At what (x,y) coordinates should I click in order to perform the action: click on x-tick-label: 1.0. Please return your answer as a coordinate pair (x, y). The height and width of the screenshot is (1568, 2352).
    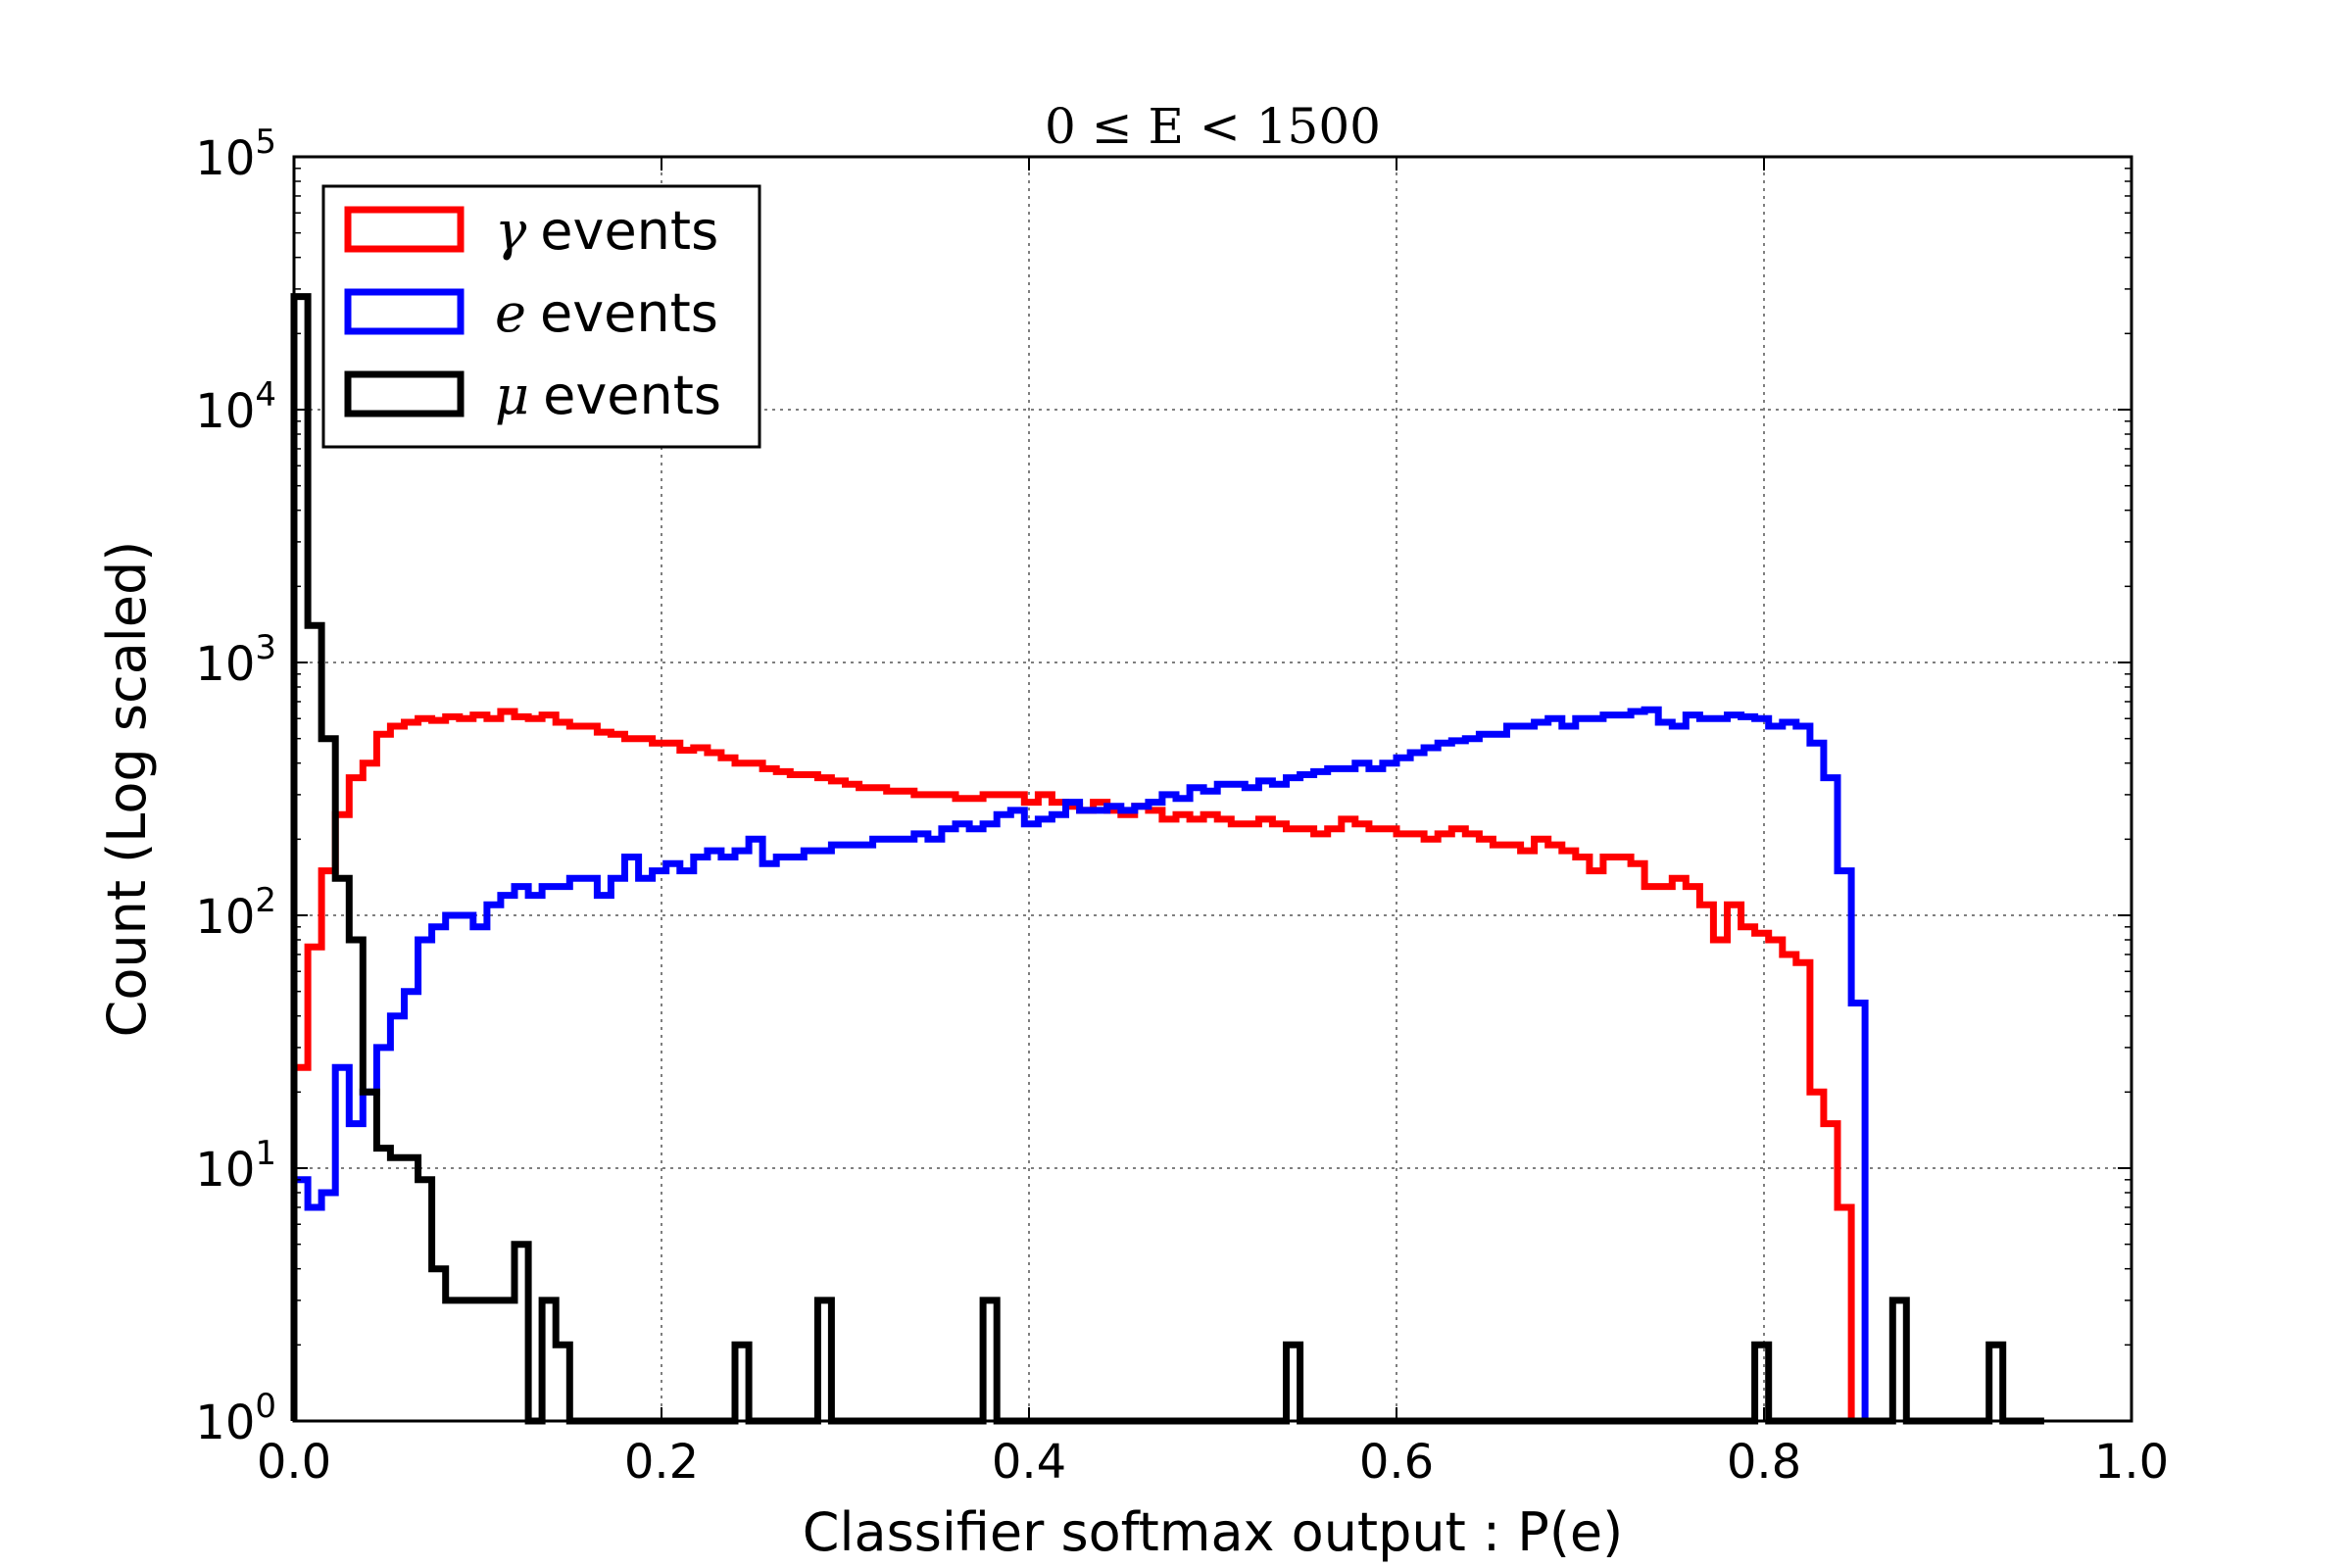
    Looking at the image, I should click on (2131, 1462).